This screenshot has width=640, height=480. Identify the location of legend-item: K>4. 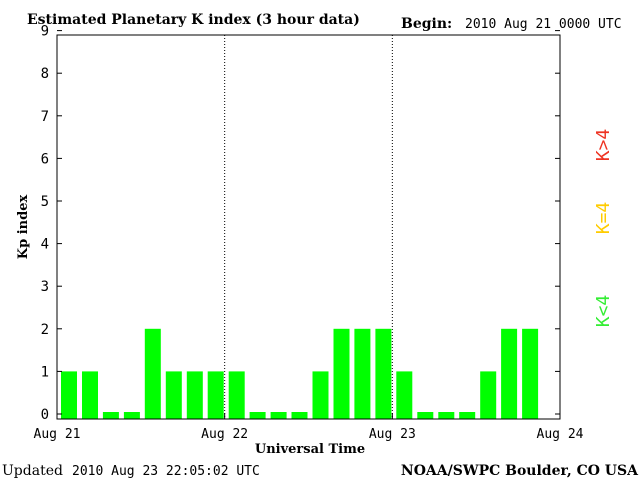
(603, 145).